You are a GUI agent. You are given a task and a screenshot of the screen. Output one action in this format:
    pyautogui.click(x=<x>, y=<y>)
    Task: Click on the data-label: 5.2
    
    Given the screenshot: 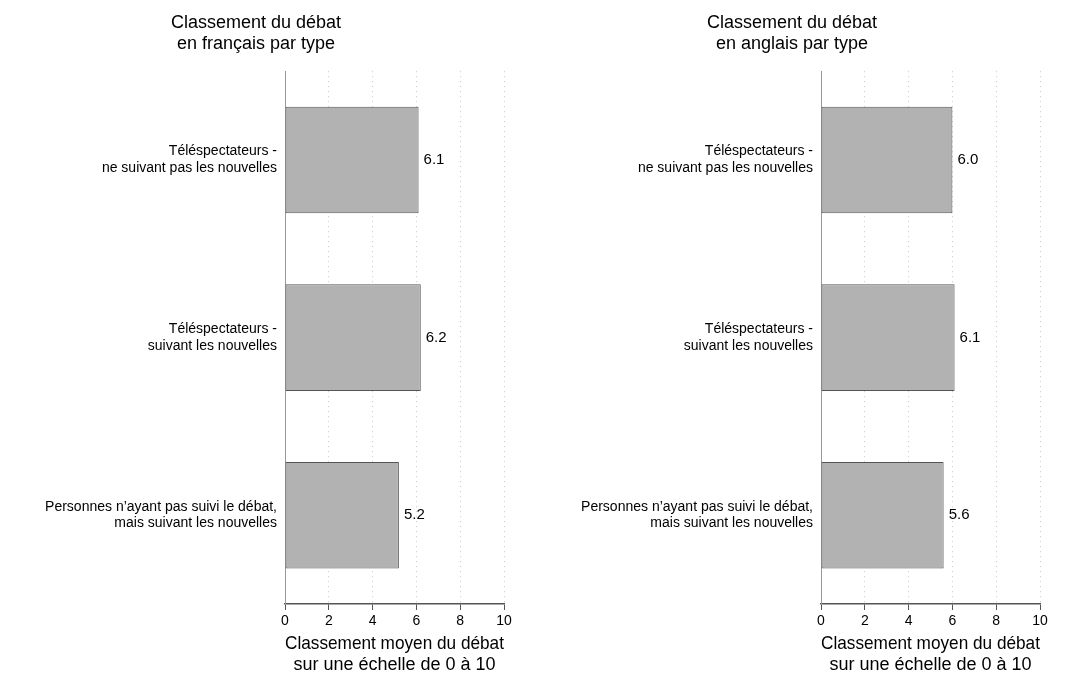 What is the action you would take?
    pyautogui.click(x=414, y=514)
    